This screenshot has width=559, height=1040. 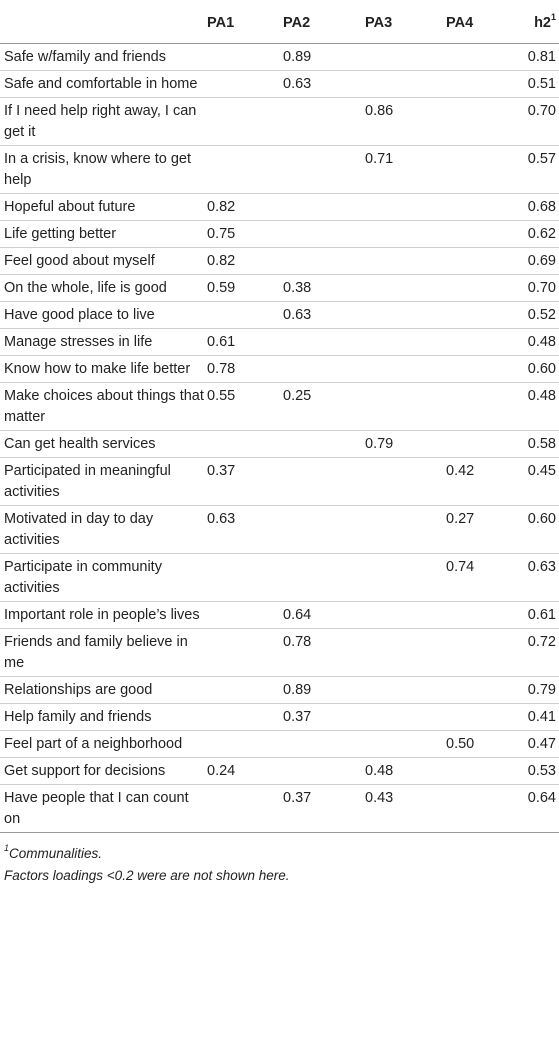 What do you see at coordinates (279, 342) in the screenshot?
I see `table-row: Manage stresses in life 0.61 0.48` at bounding box center [279, 342].